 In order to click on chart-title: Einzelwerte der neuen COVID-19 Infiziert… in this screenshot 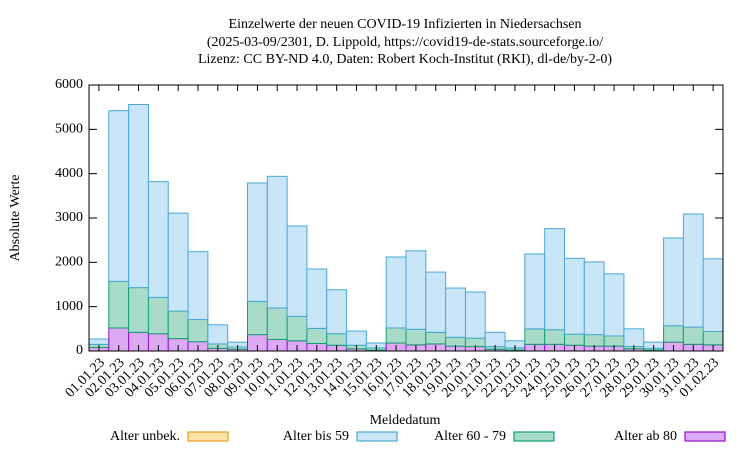, I will do `click(405, 24)`.